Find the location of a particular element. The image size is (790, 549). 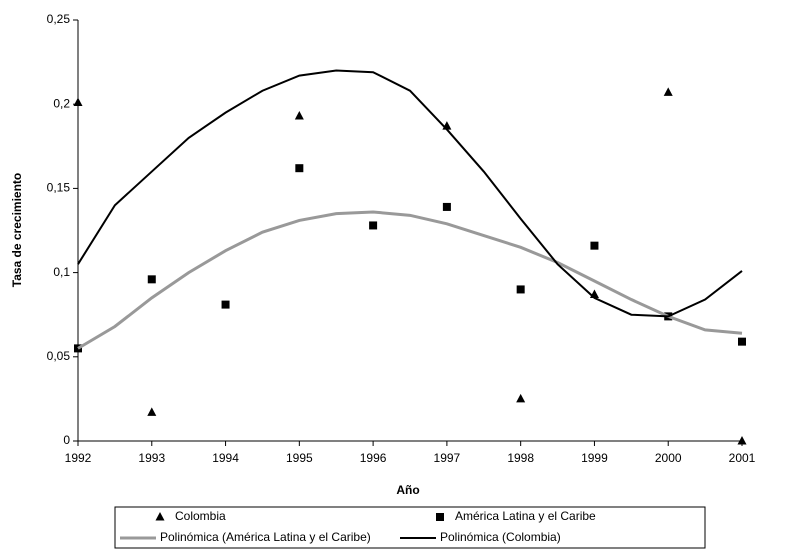

x-tick-label: 1995 is located at coordinates (299, 458).